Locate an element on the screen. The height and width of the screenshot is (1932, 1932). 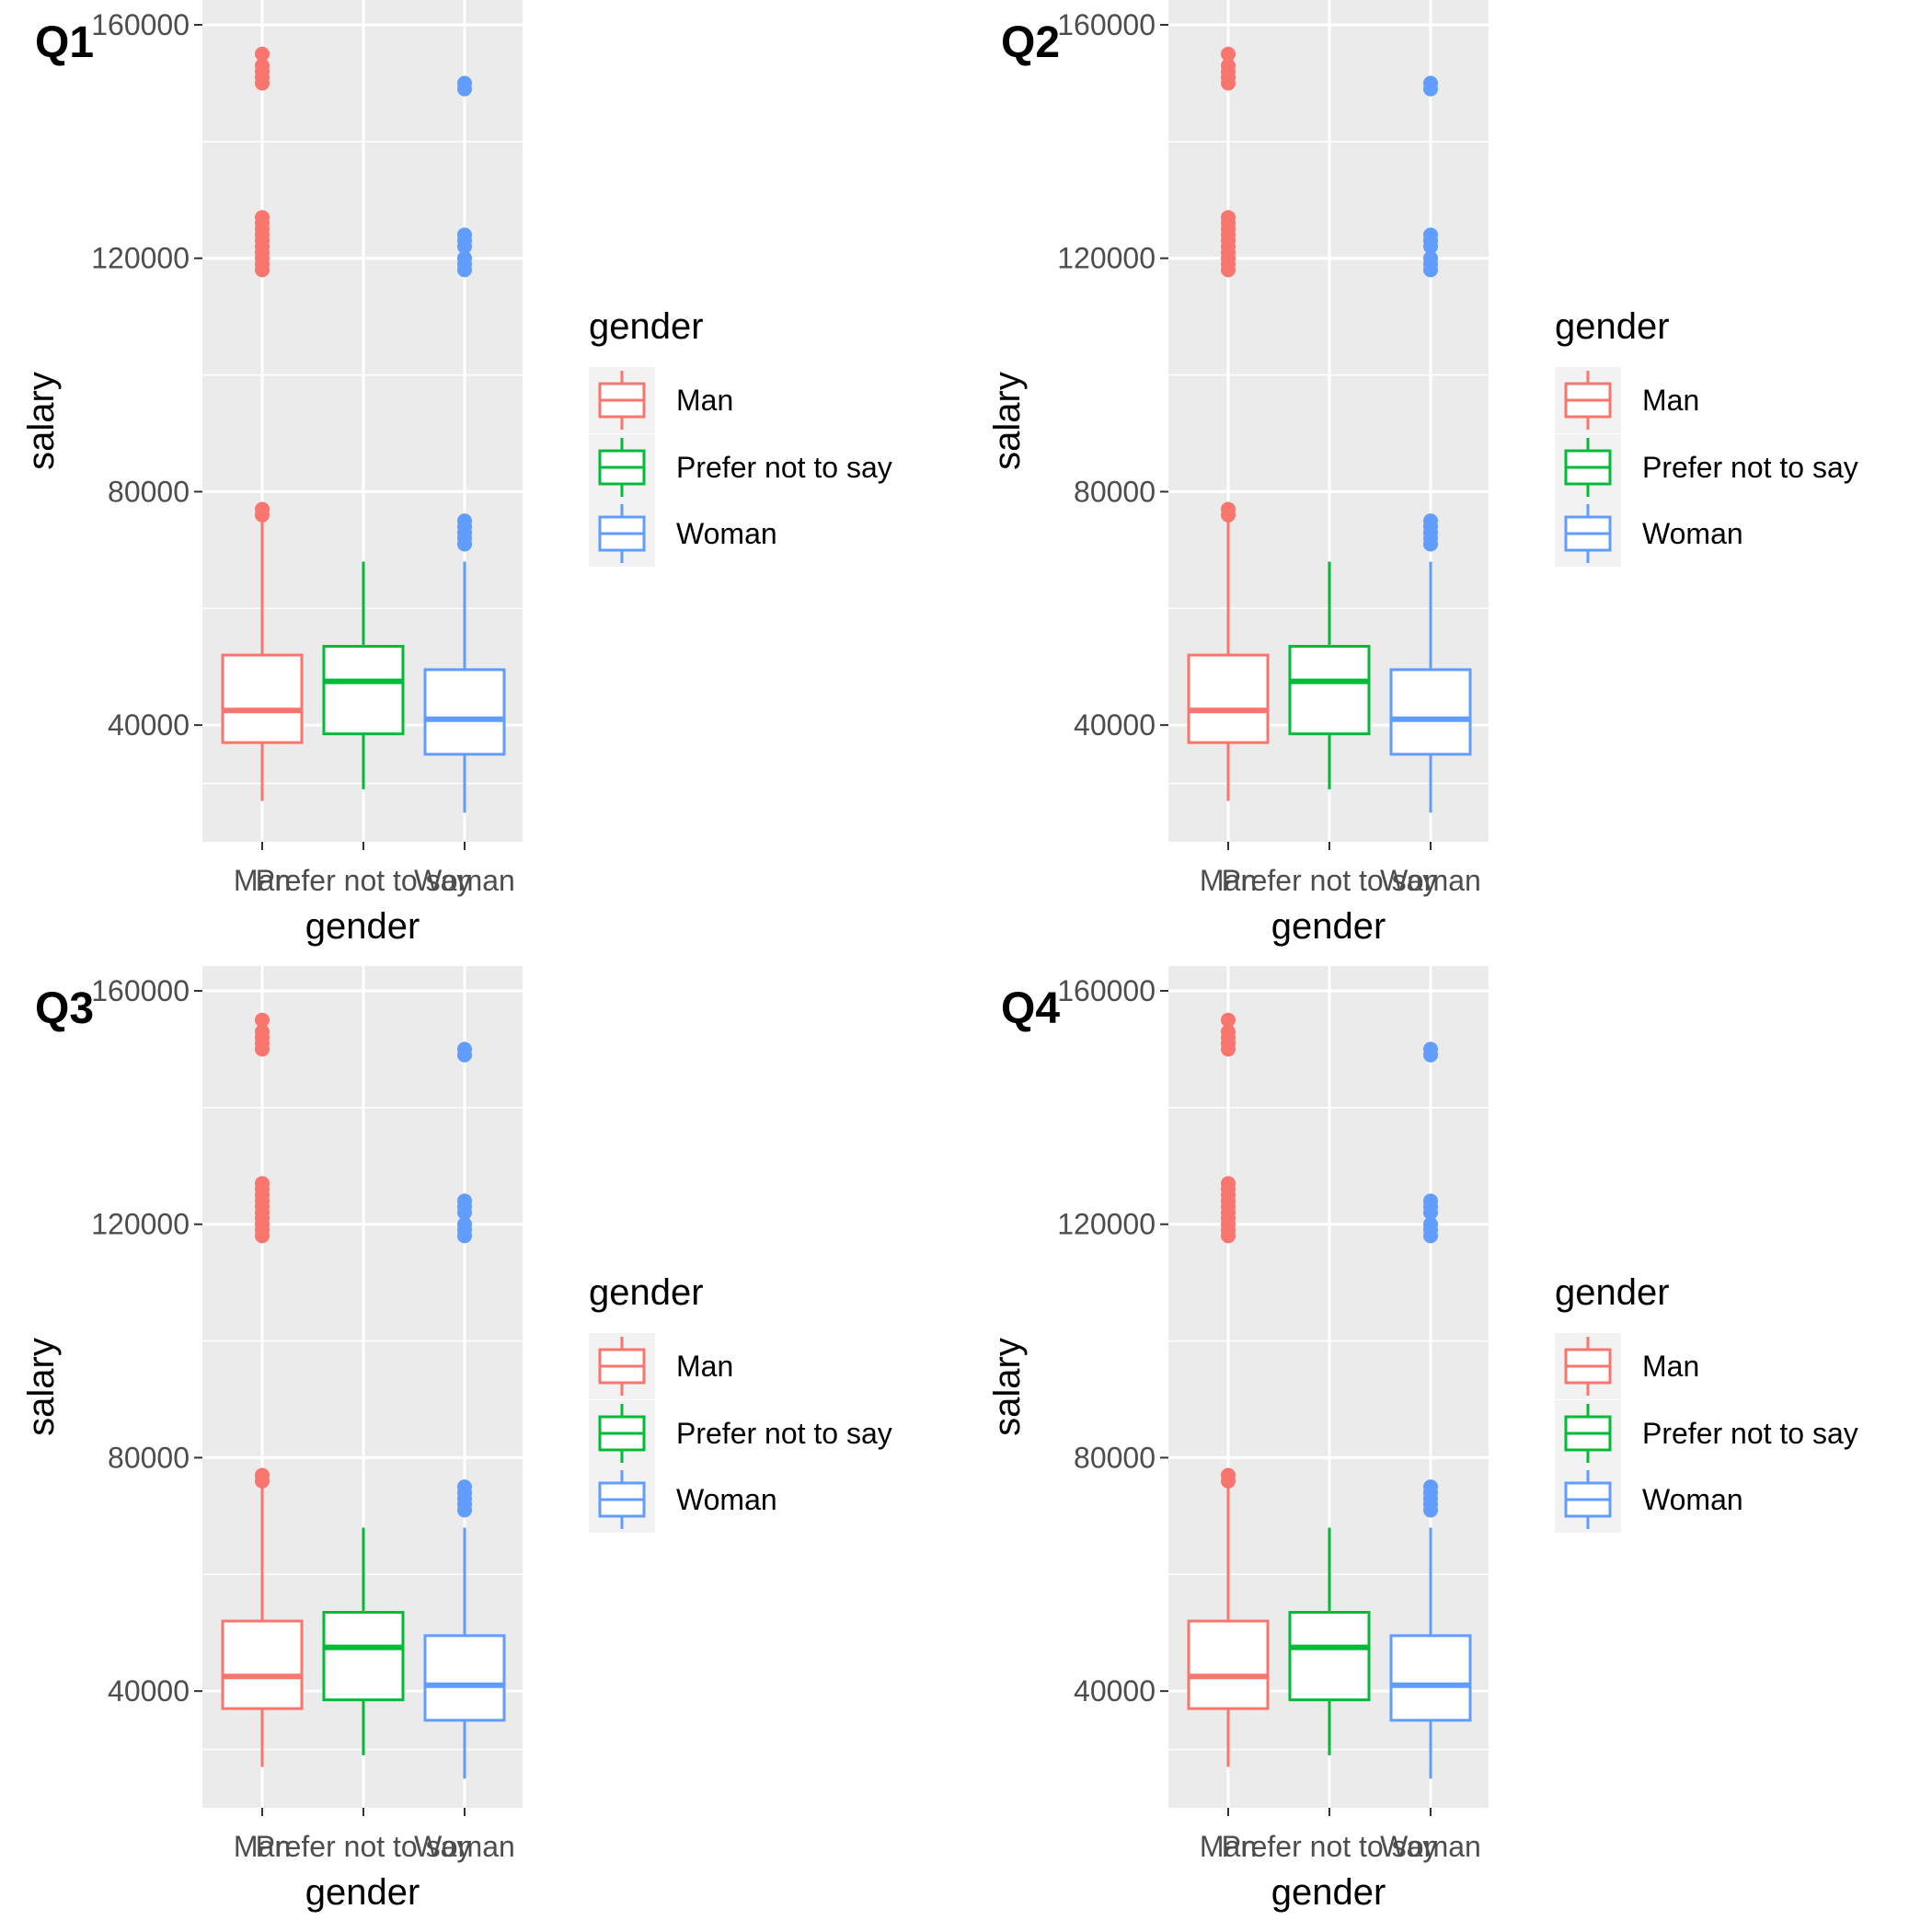
panel-tag: Q1 is located at coordinates (64, 42).